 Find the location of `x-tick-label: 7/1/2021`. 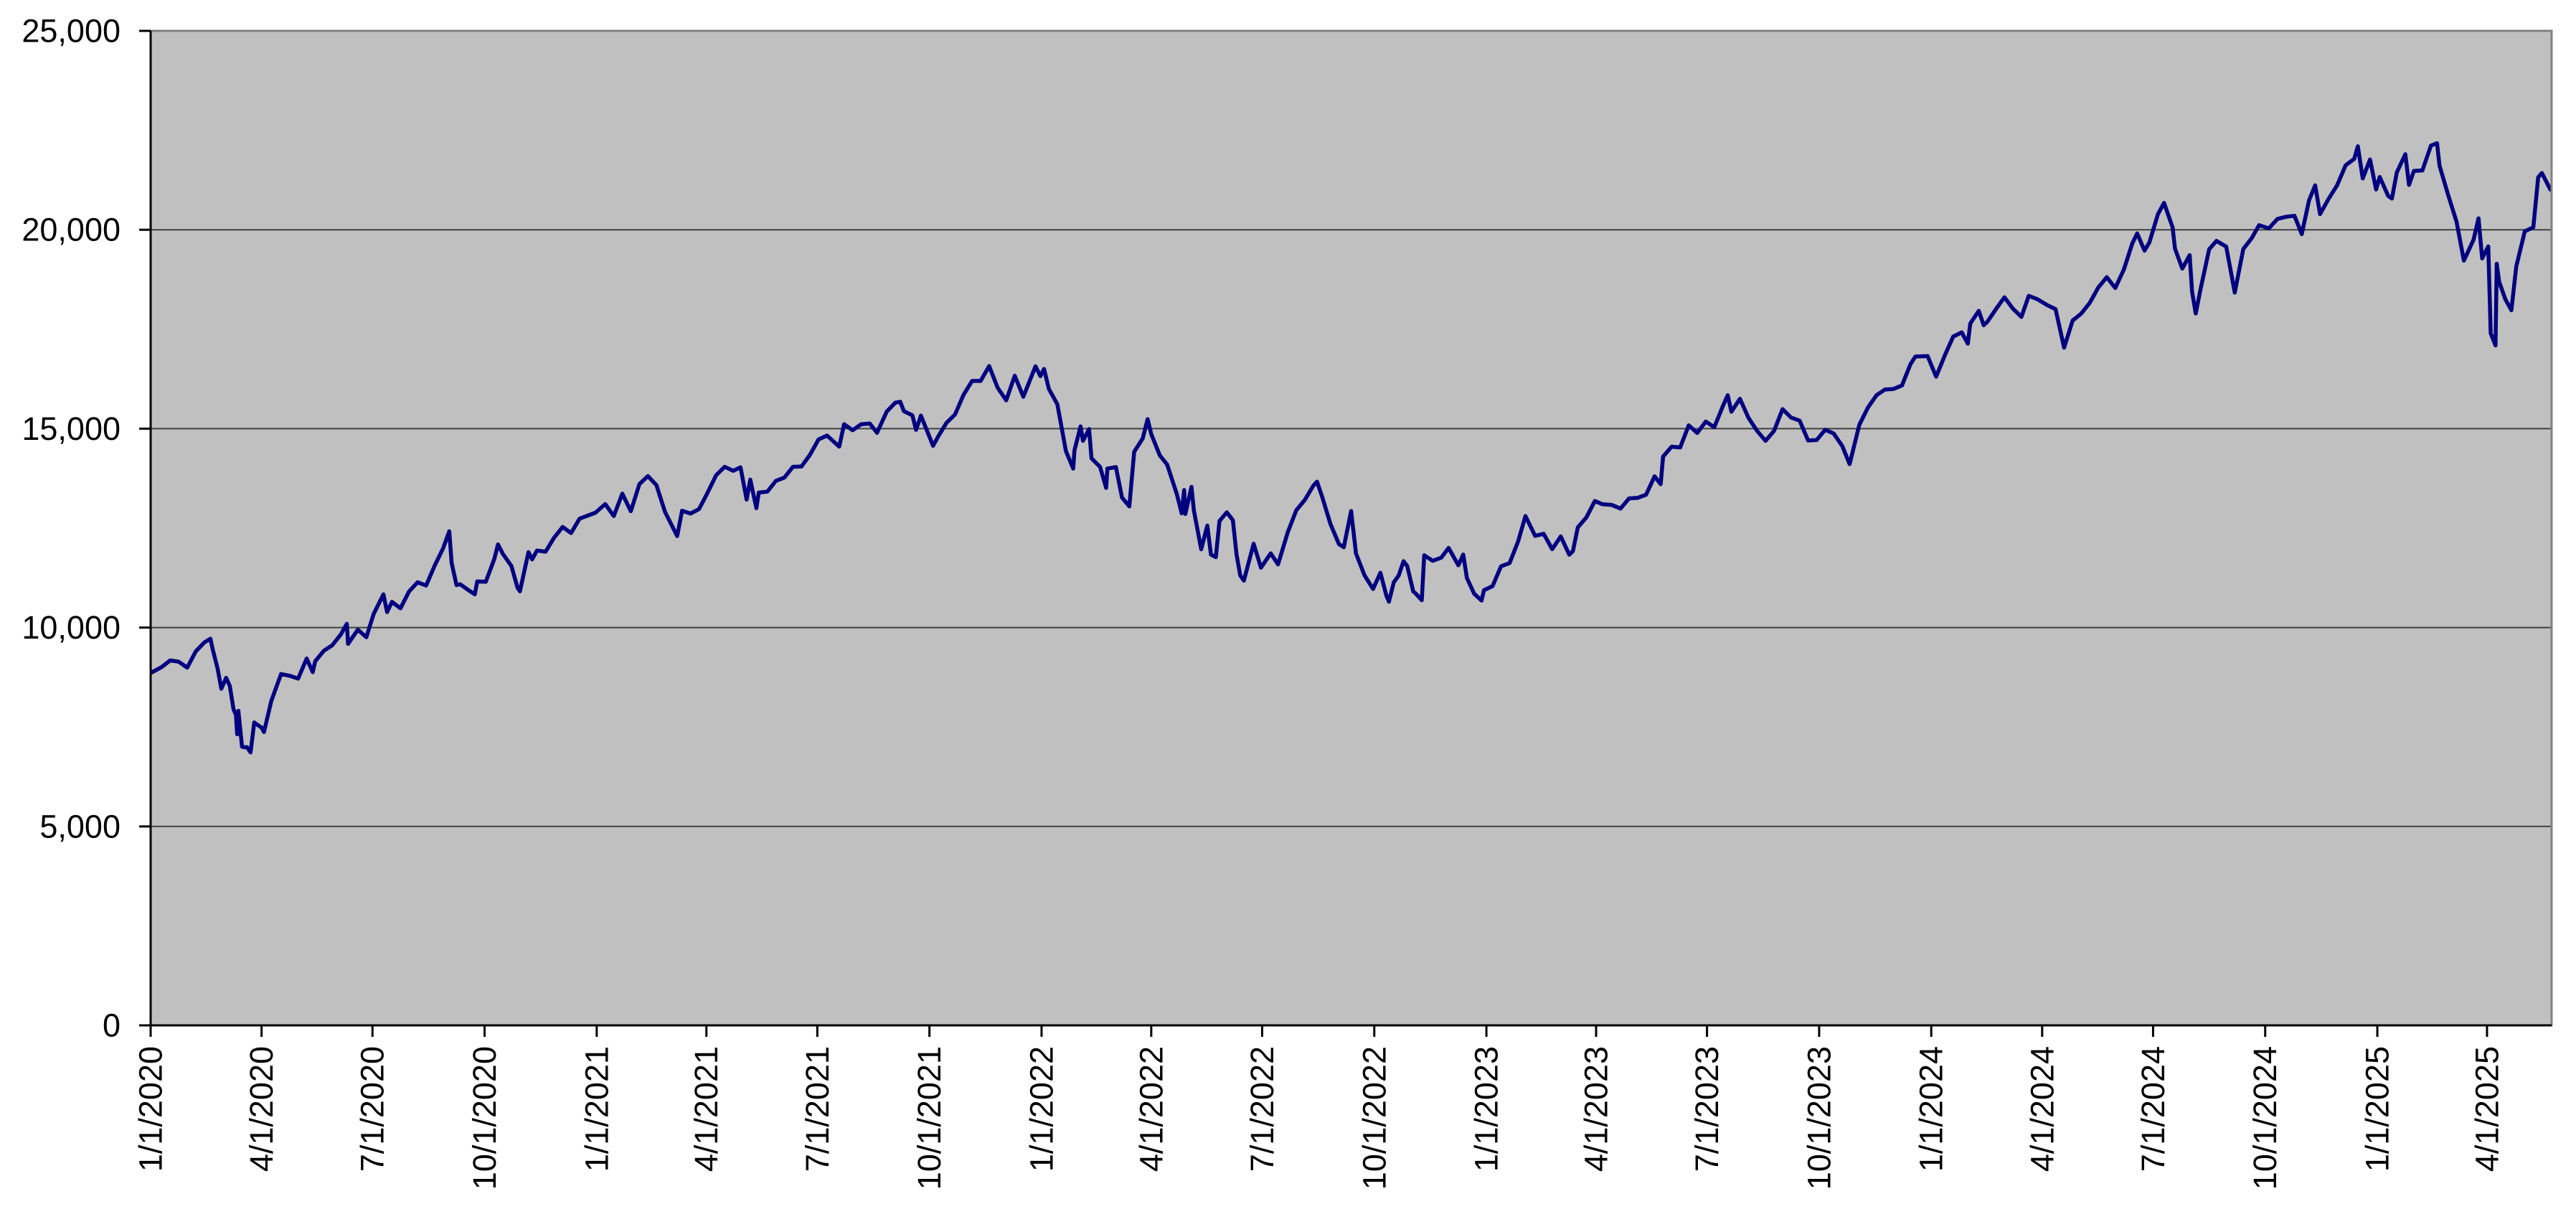

x-tick-label: 7/1/2021 is located at coordinates (817, 1109).